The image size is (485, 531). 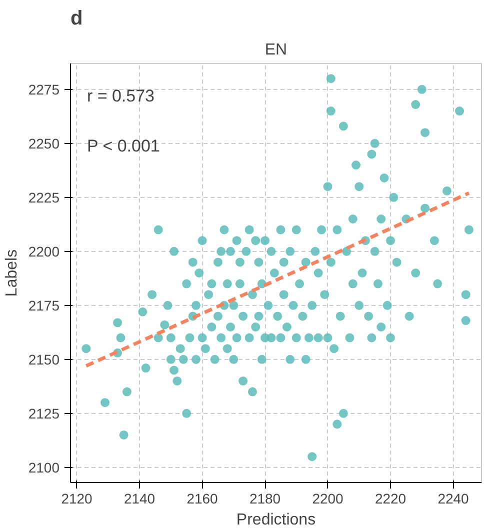 What do you see at coordinates (202, 498) in the screenshot?
I see `x-tick-label: 2160` at bounding box center [202, 498].